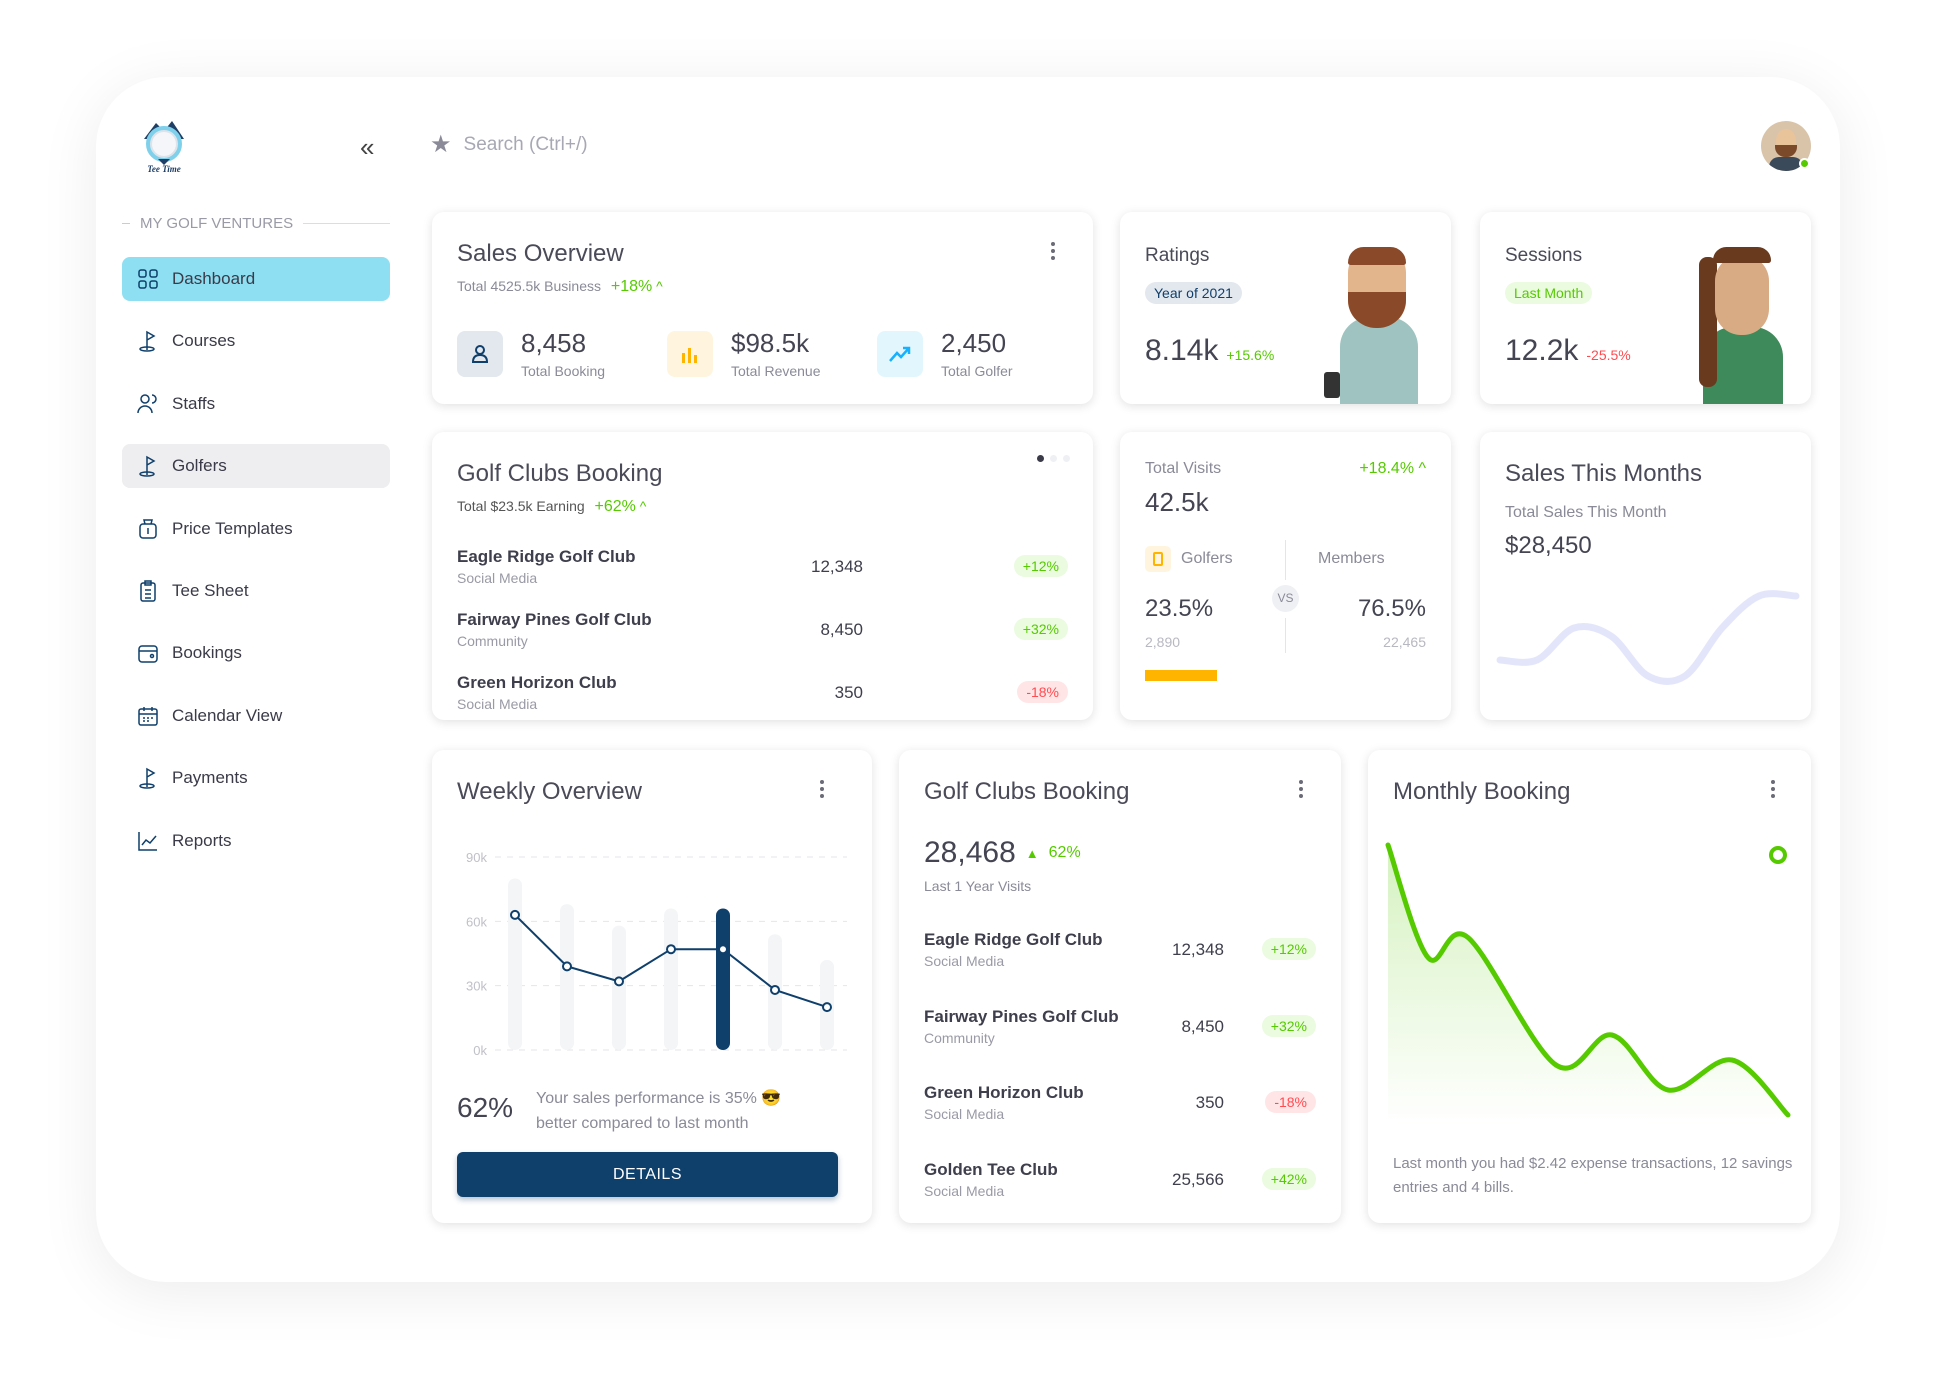 This screenshot has width=1936, height=1398. I want to click on sidebar-item-calendar-view: Calendar View, so click(256, 716).